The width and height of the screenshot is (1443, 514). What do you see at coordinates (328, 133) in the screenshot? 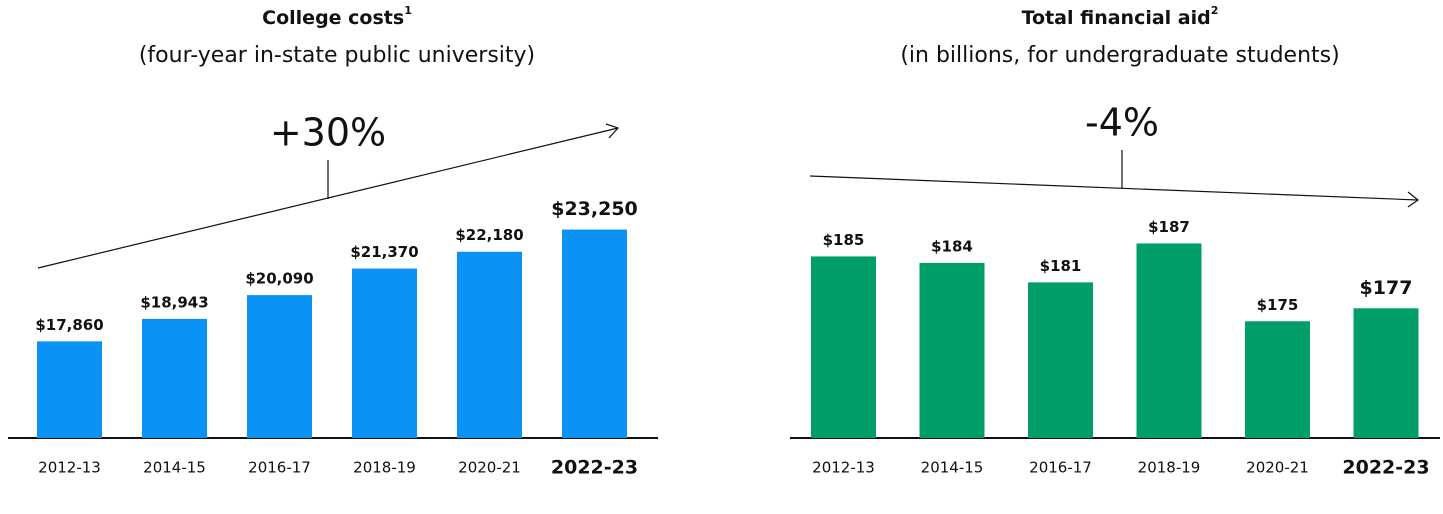
I see `change-annotation: +30%` at bounding box center [328, 133].